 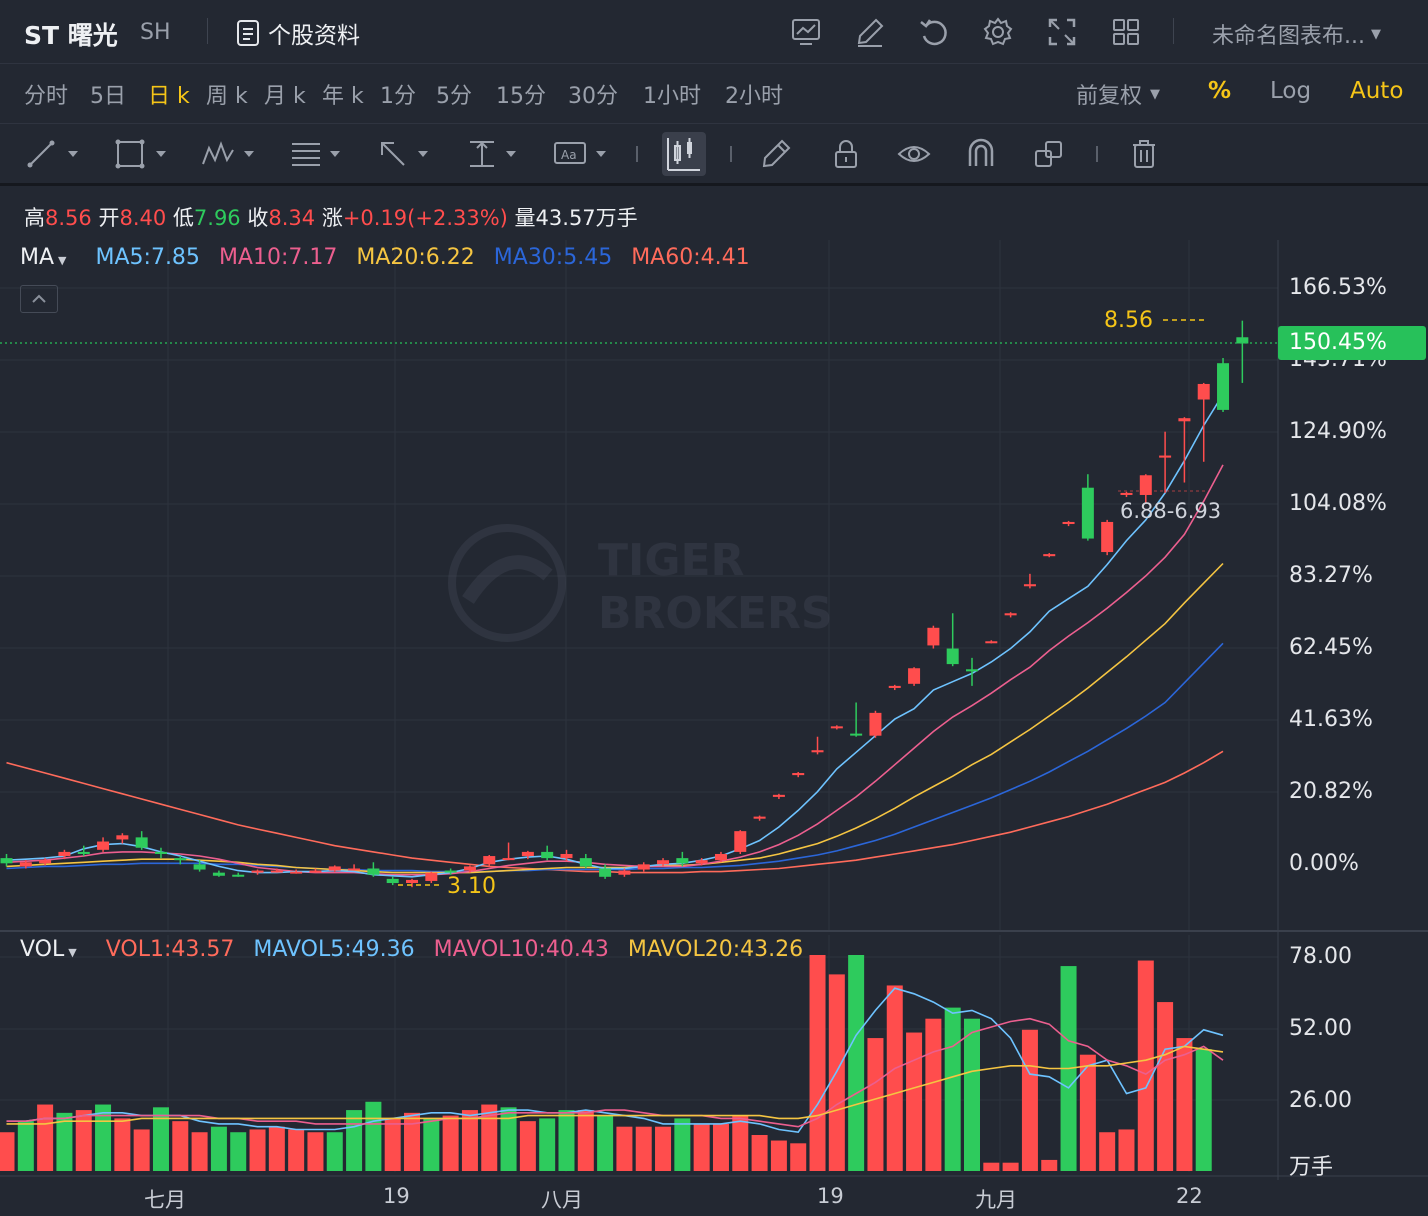 What do you see at coordinates (493, 154) in the screenshot?
I see `measure-tool-icon` at bounding box center [493, 154].